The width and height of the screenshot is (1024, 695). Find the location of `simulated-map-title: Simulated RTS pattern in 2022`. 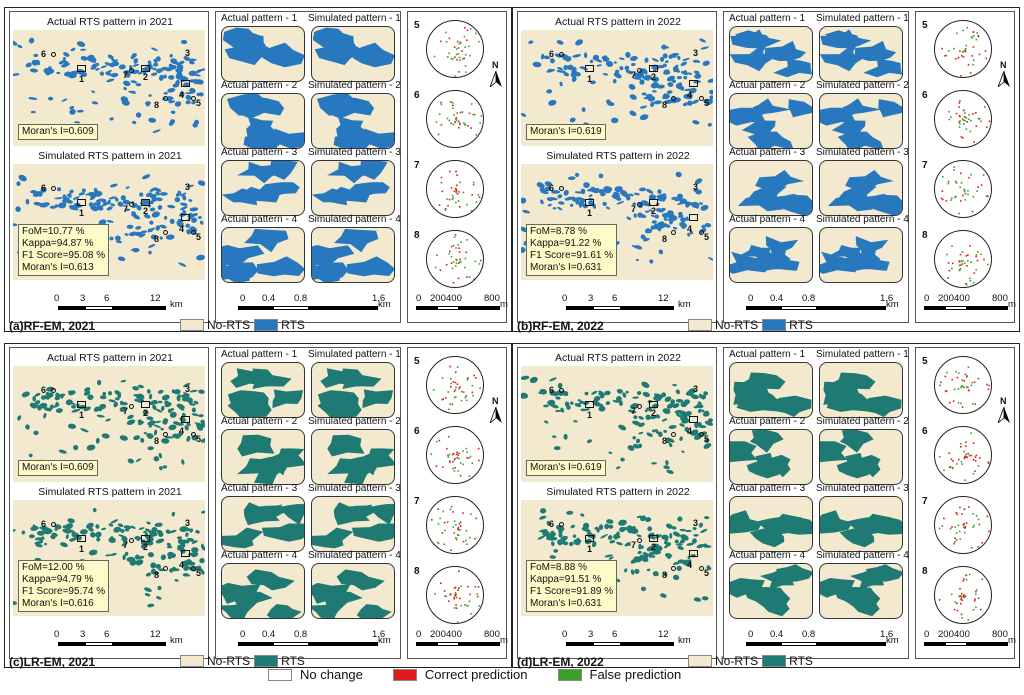

simulated-map-title: Simulated RTS pattern in 2022 is located at coordinates (618, 156).